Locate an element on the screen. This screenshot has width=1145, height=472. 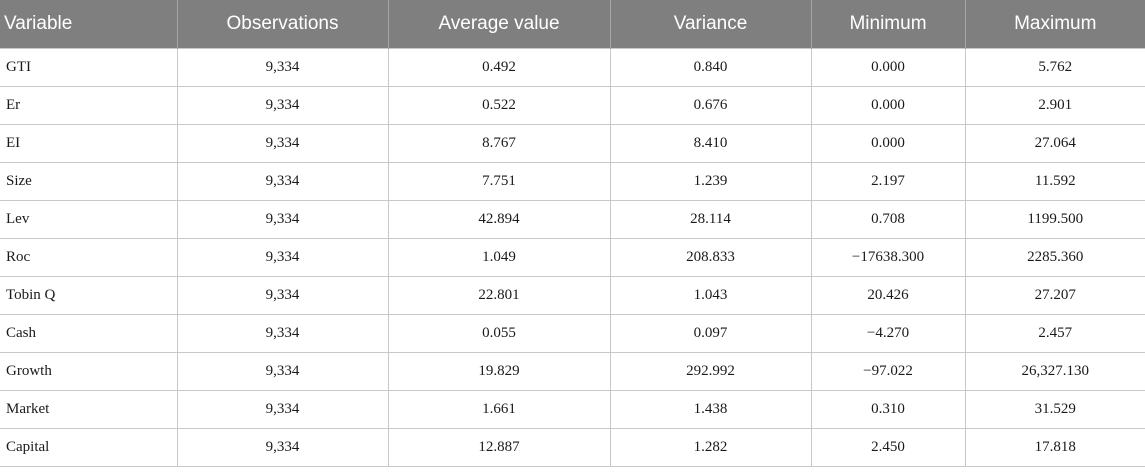
variance-cell: 1.239 is located at coordinates (710, 181).